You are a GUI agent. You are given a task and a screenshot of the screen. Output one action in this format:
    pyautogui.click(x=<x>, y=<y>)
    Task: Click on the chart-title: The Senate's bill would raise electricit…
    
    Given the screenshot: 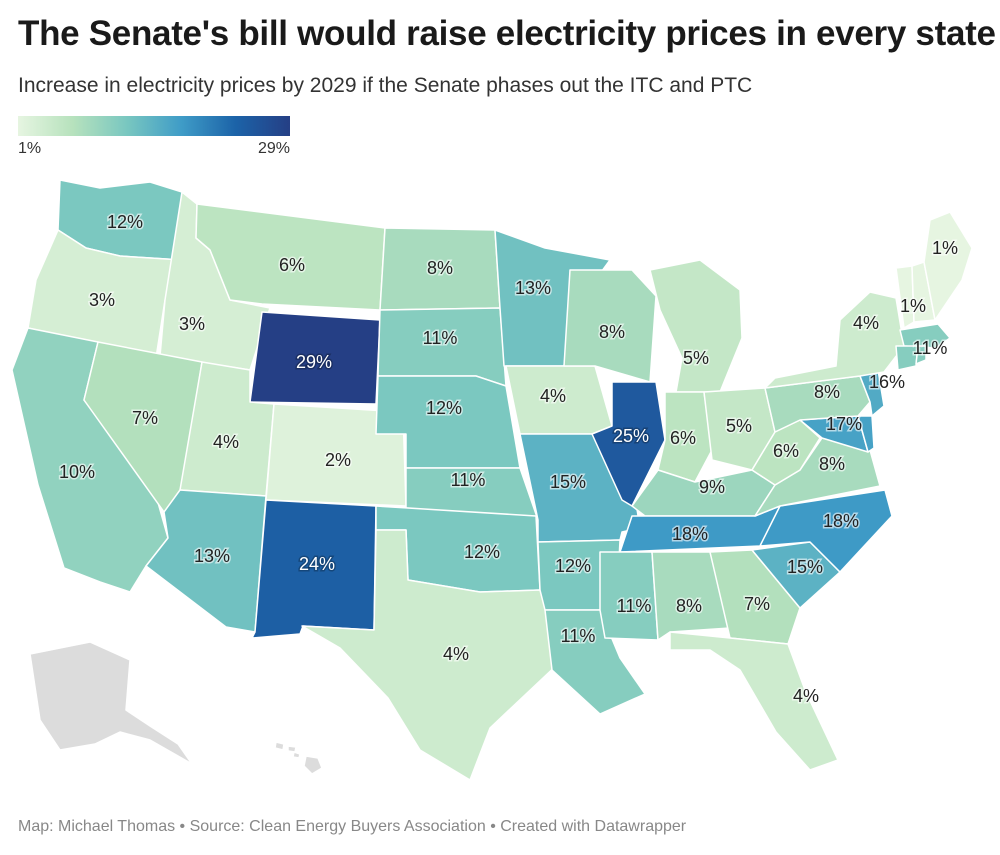 What is the action you would take?
    pyautogui.click(x=507, y=33)
    